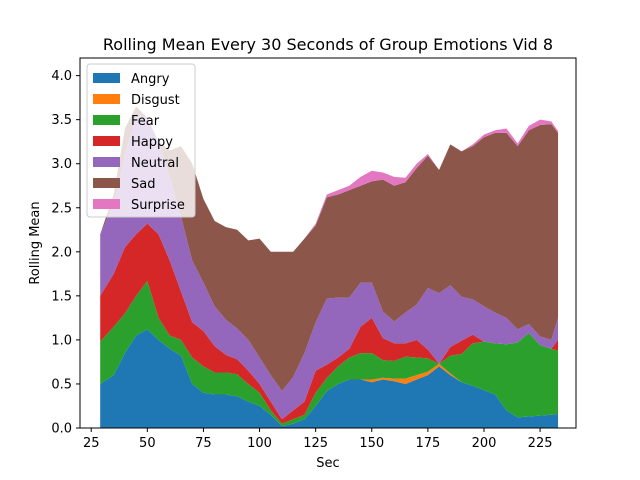 The image size is (640, 480). Describe the element at coordinates (540, 443) in the screenshot. I see `x-tick-label: 225` at that location.